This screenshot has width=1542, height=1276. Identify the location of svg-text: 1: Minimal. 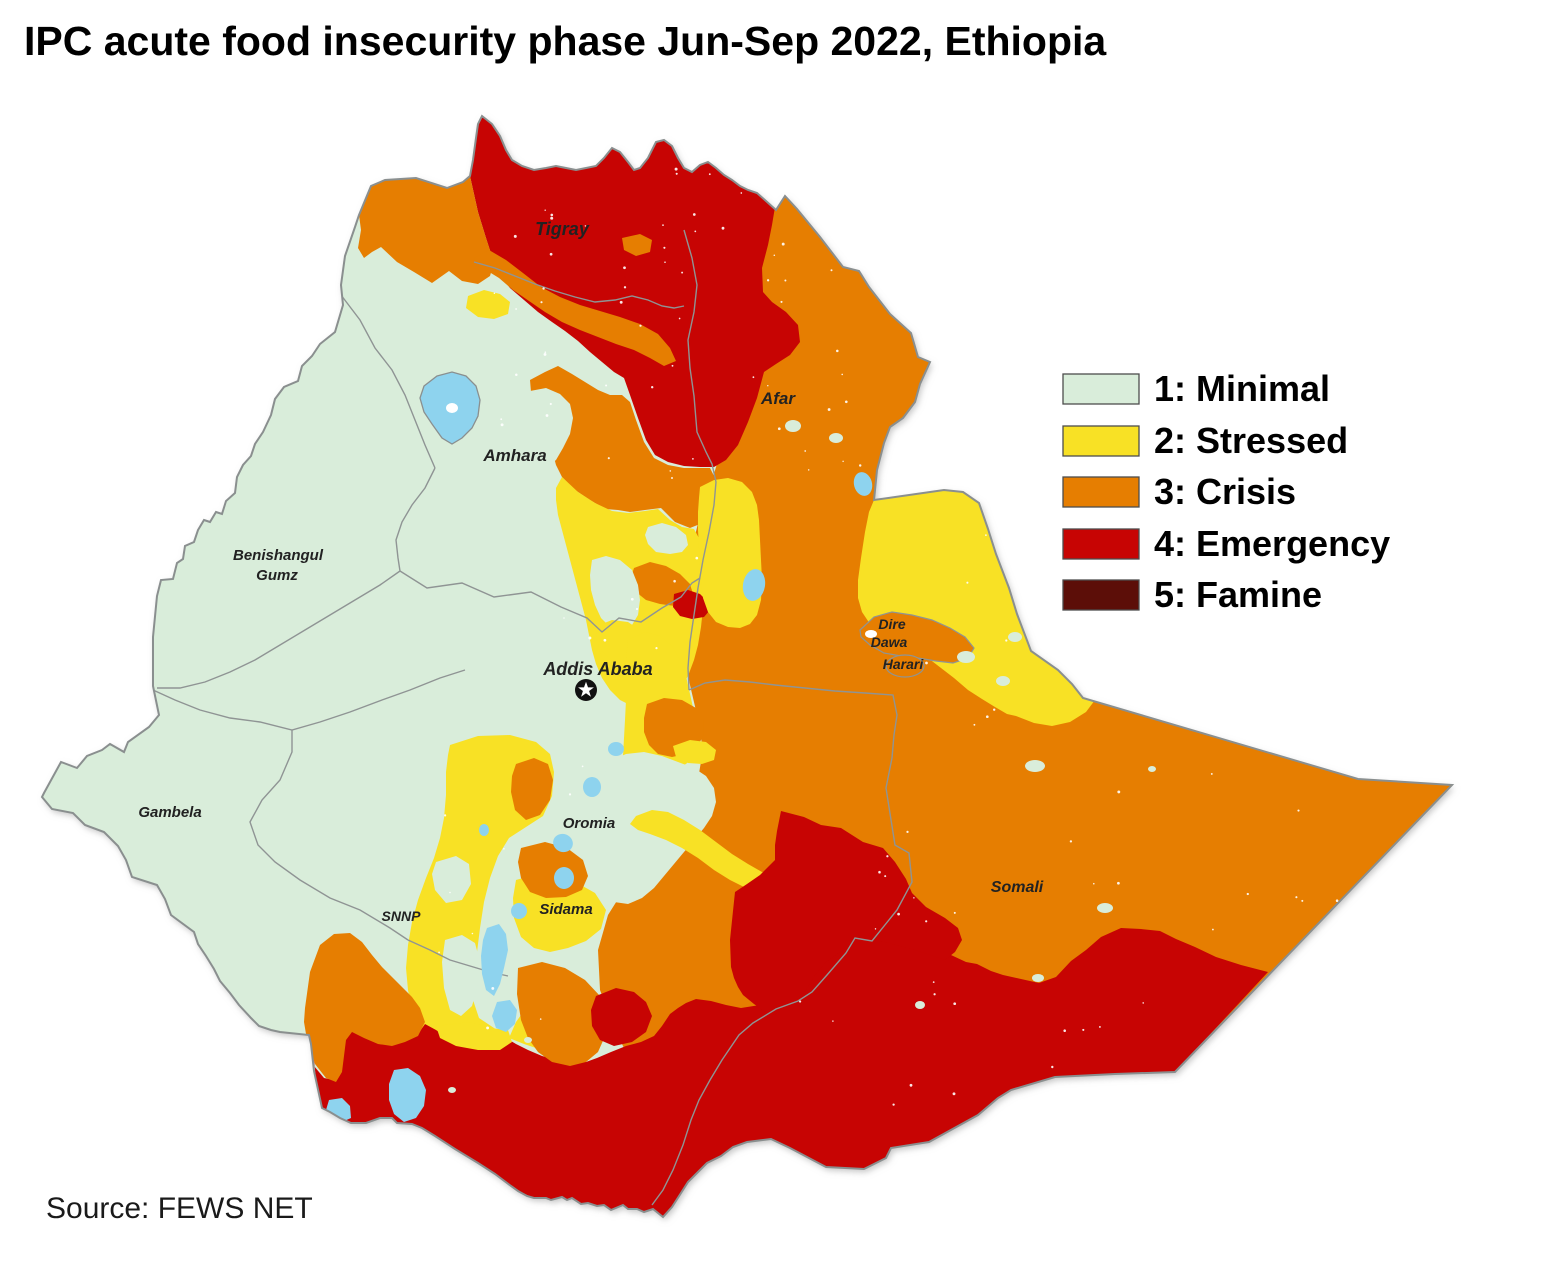
(1242, 388).